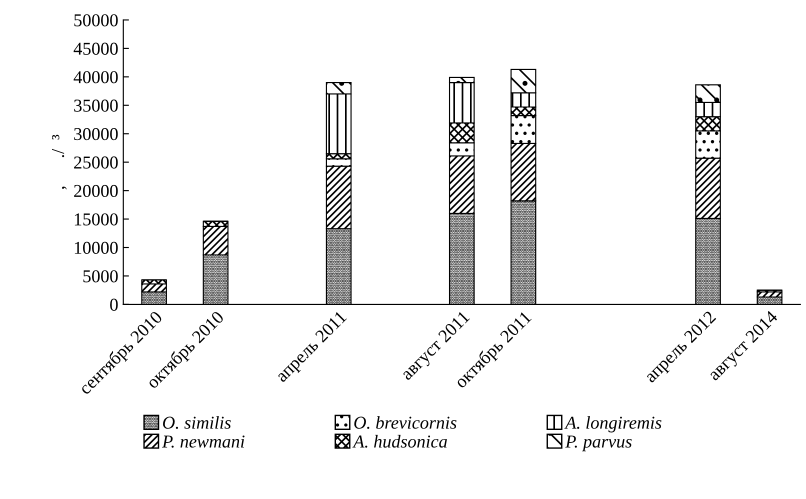  I want to click on legend-label: P. newmani, so click(203, 442).